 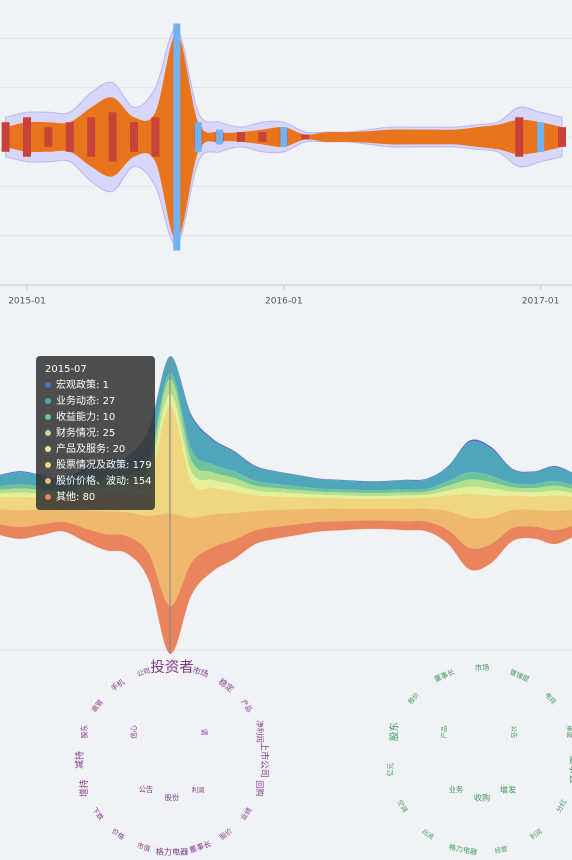 What do you see at coordinates (390, 770) in the screenshot?
I see `word: 亿元` at bounding box center [390, 770].